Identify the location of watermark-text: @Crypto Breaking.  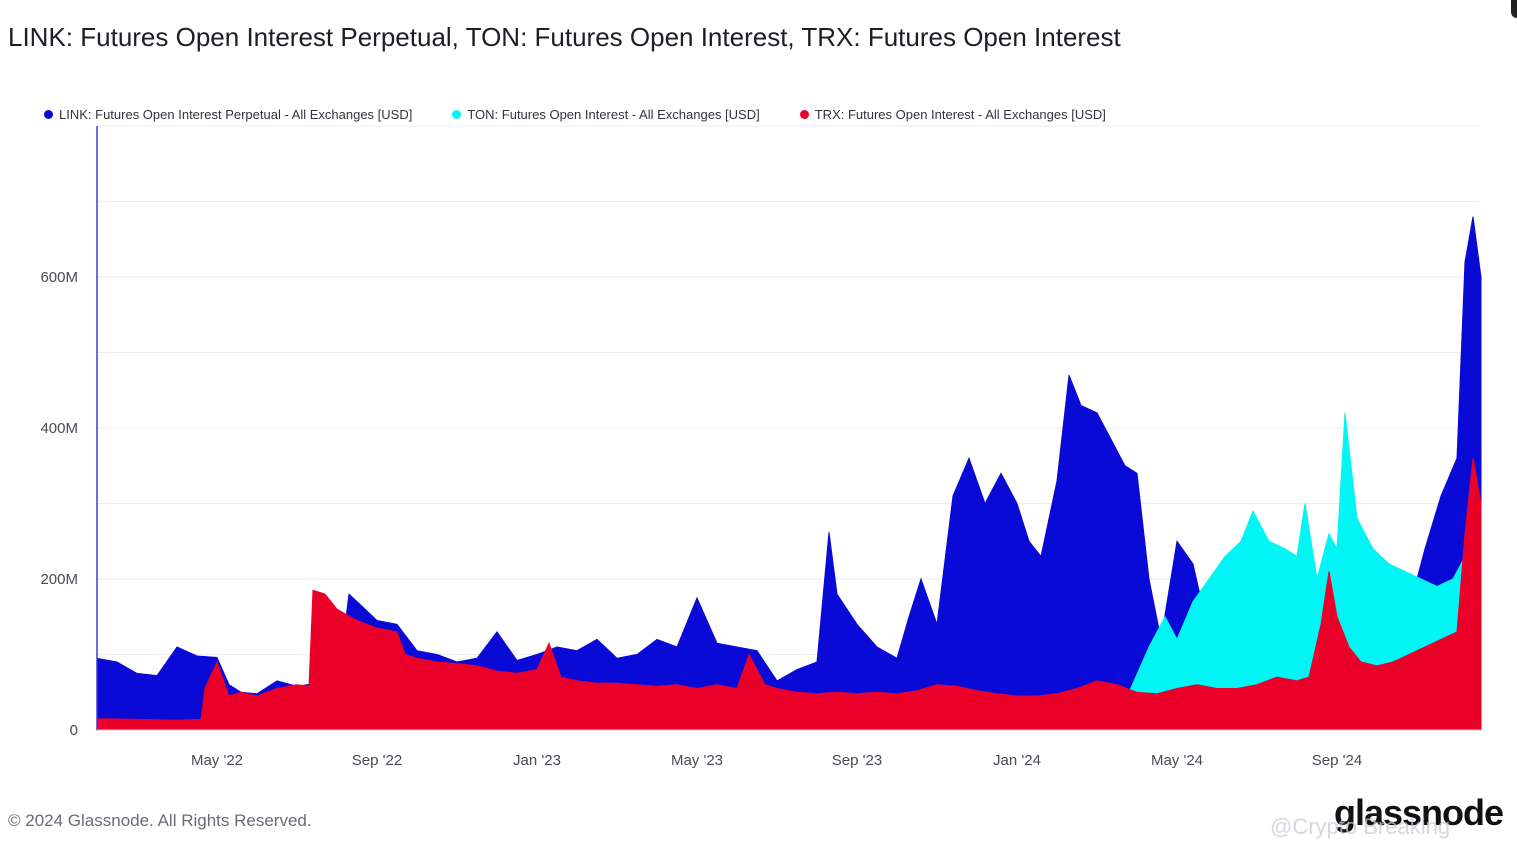
(1360, 826).